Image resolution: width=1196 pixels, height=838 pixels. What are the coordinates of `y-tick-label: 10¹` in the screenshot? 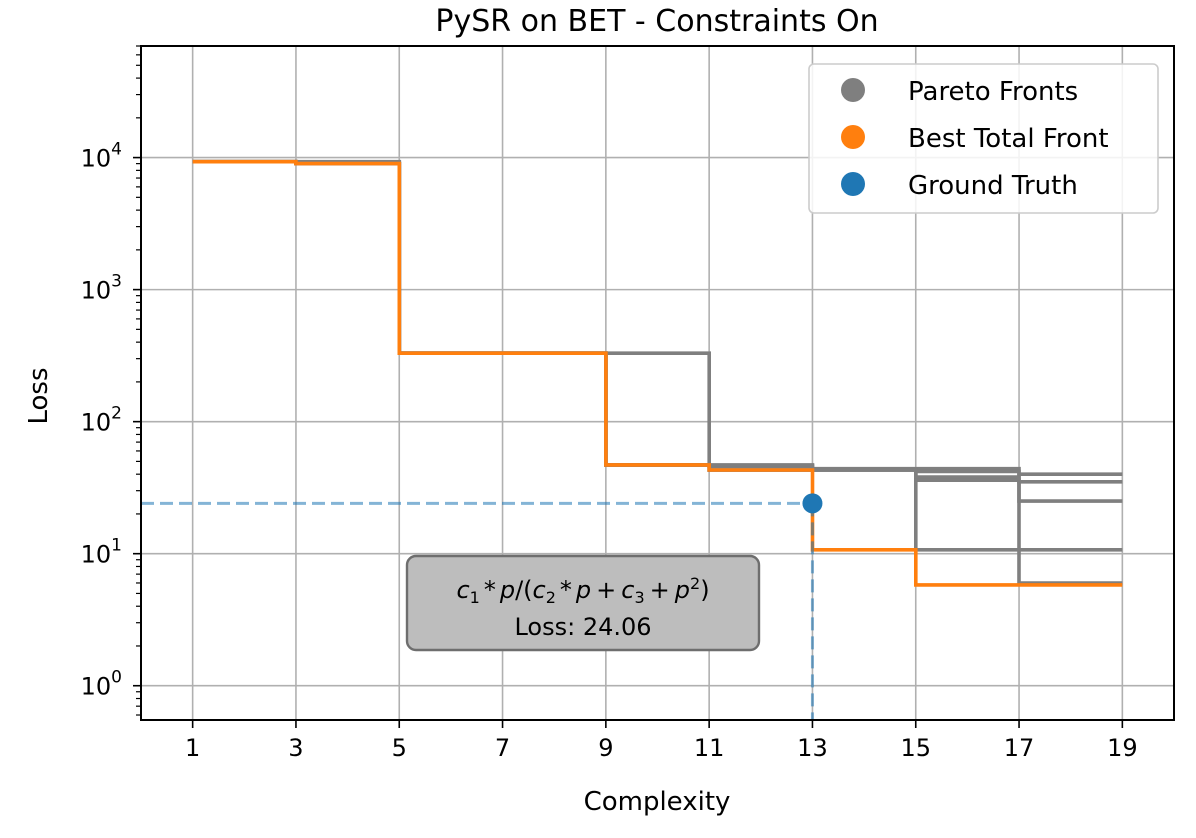 It's located at (101, 552).